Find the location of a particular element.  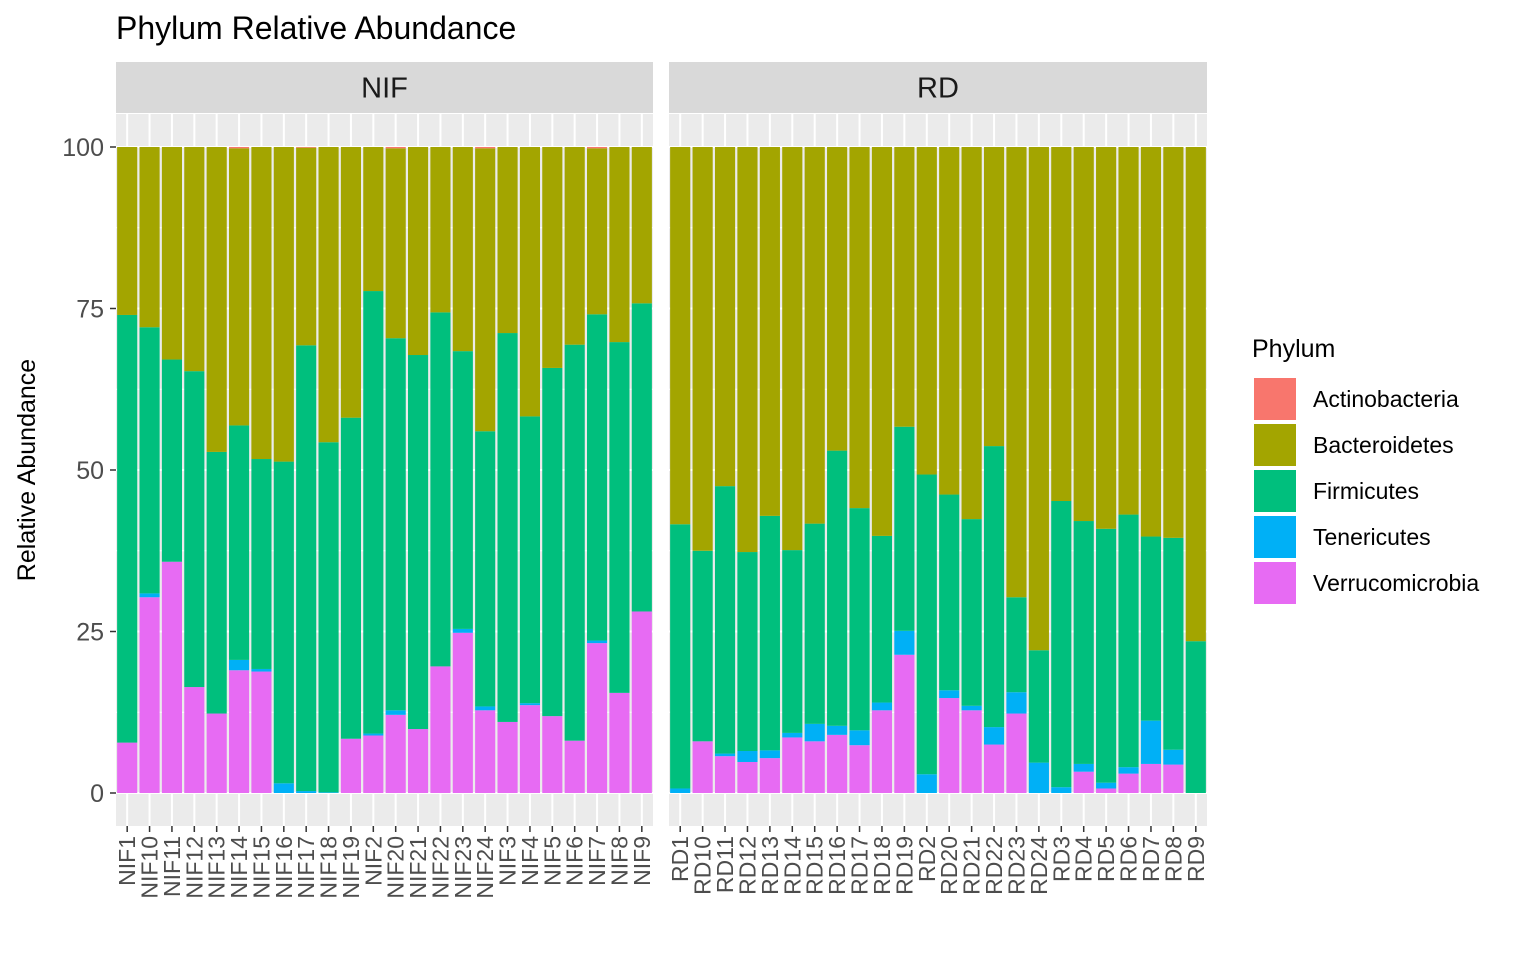

x-tick-label: RD11 is located at coordinates (725, 864).